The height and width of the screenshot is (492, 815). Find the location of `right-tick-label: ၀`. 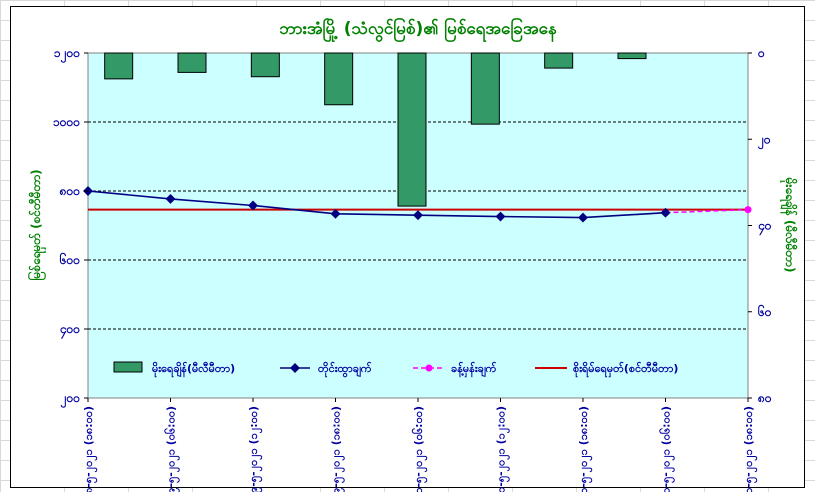

right-tick-label: ၀ is located at coordinates (761, 53).